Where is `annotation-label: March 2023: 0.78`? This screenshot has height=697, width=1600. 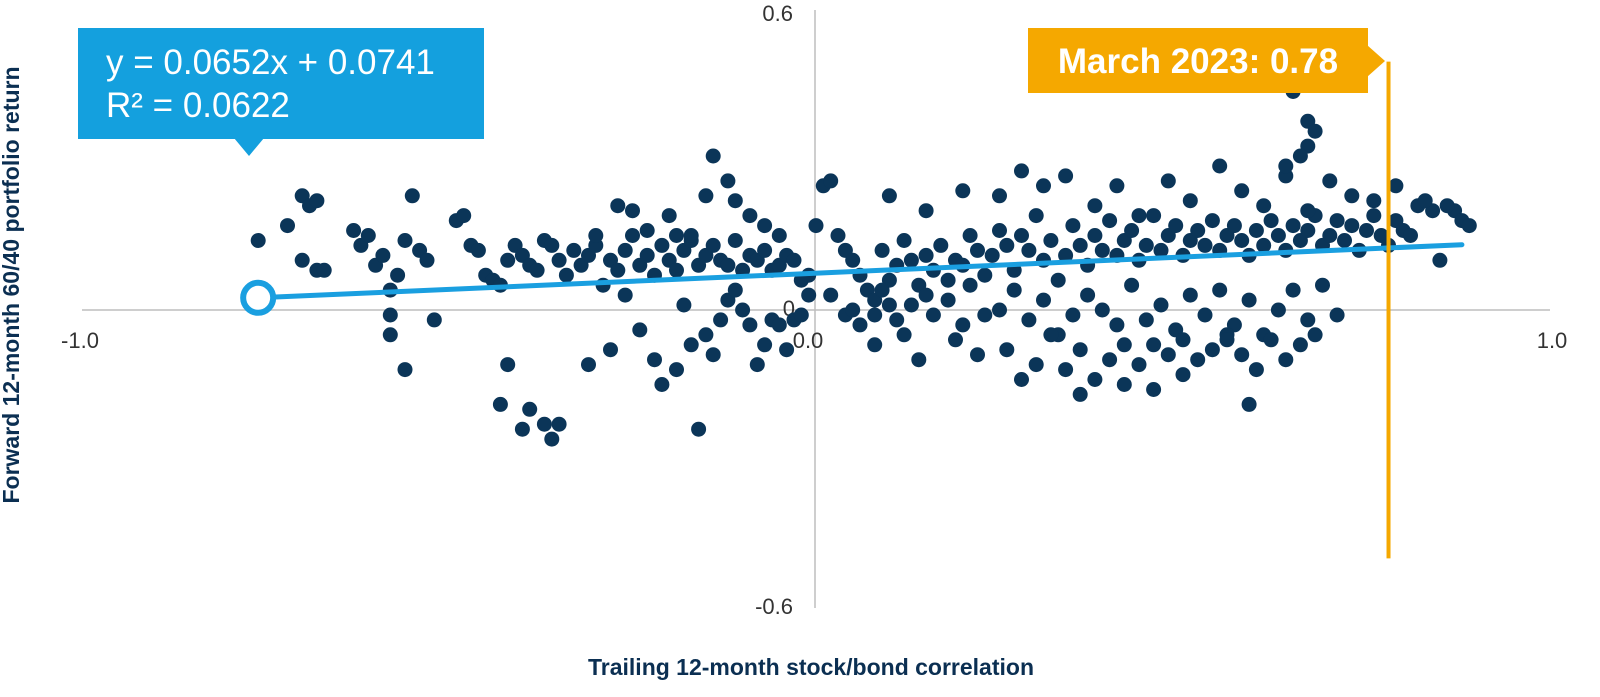
annotation-label: March 2023: 0.78 is located at coordinates (1198, 61).